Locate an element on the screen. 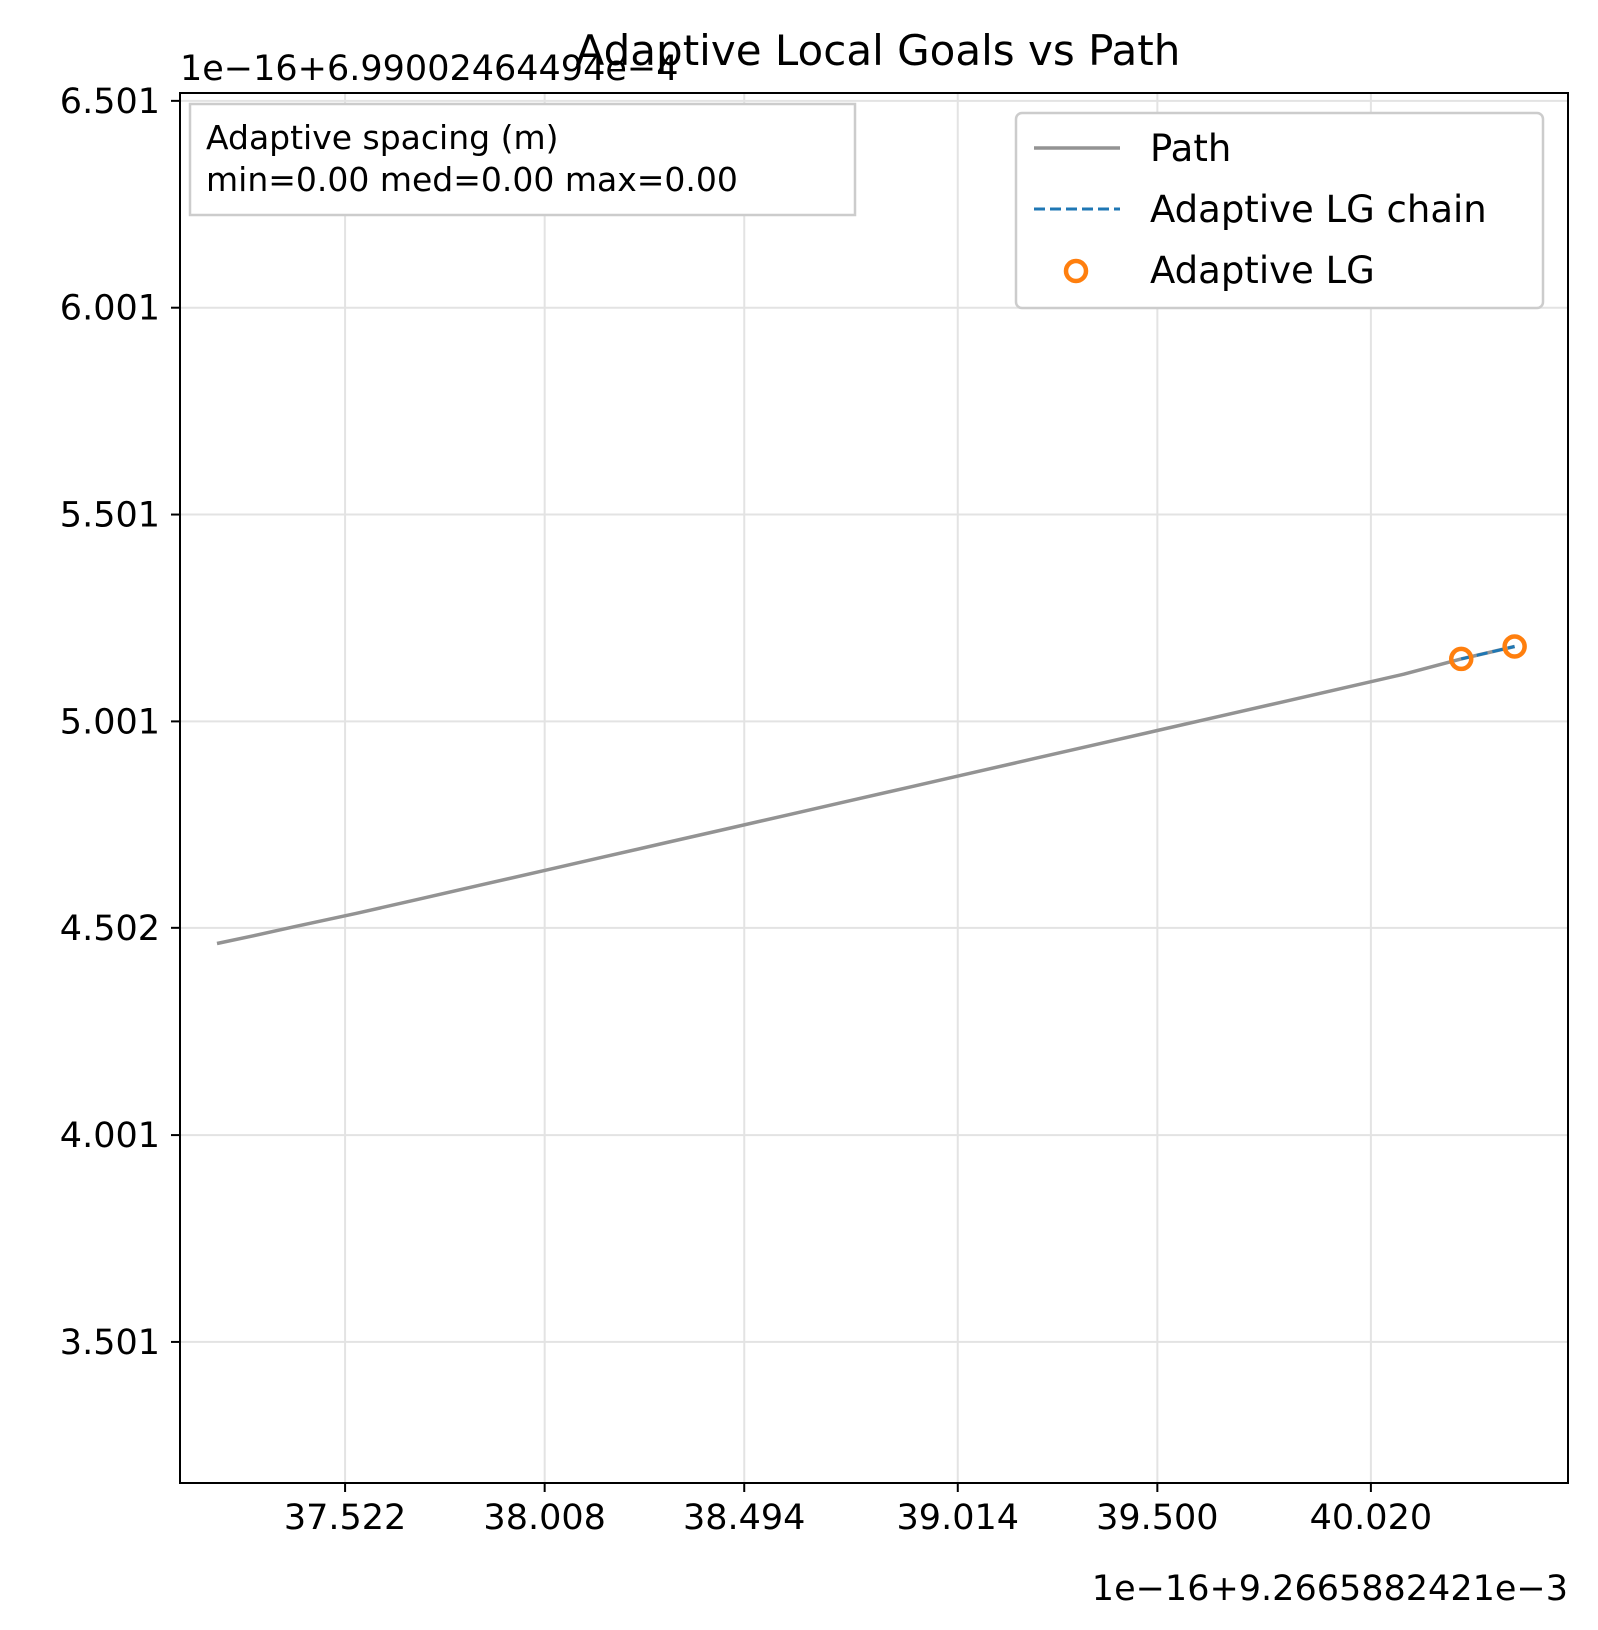 This screenshot has height=1630, width=1598. chart-title: Adaptive Local Goals vs Path is located at coordinates (878, 50).